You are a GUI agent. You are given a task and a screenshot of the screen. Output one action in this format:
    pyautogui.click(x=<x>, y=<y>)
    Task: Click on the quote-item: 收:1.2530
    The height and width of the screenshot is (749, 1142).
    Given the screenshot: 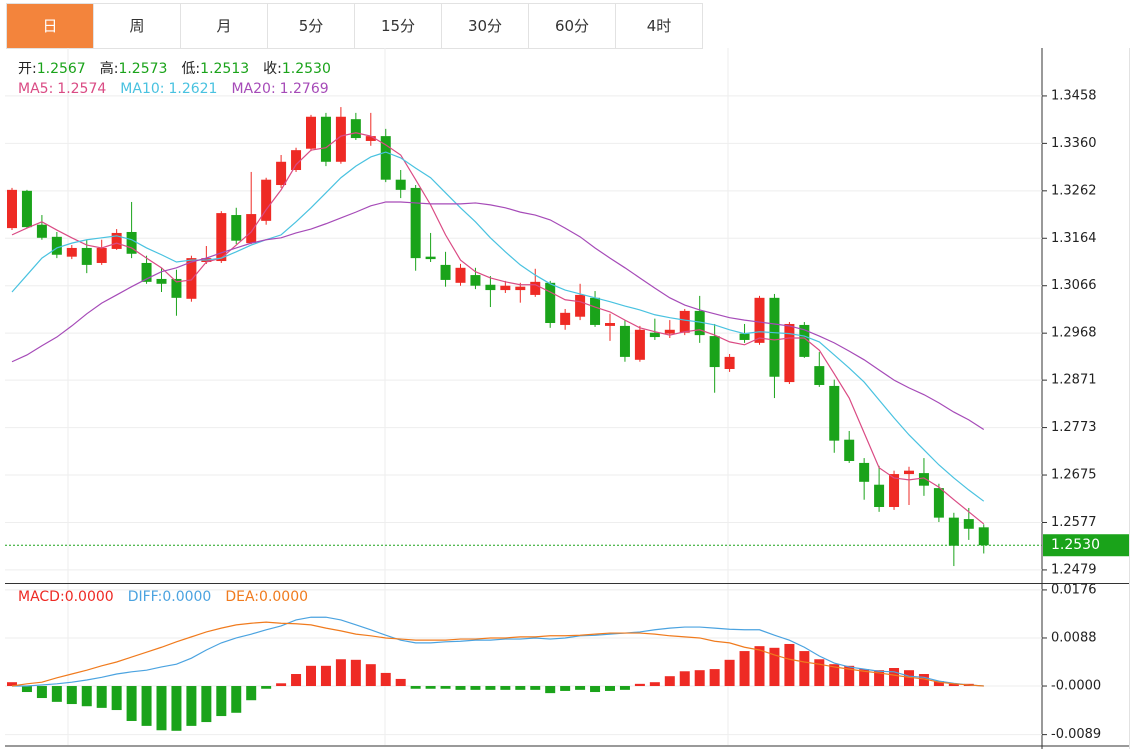 What is the action you would take?
    pyautogui.click(x=297, y=68)
    